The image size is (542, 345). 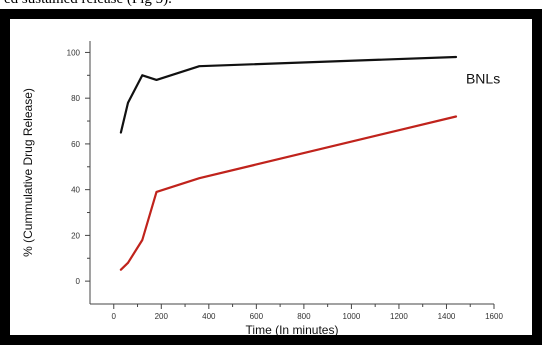 What do you see at coordinates (75, 98) in the screenshot?
I see `y-tick-label: 80` at bounding box center [75, 98].